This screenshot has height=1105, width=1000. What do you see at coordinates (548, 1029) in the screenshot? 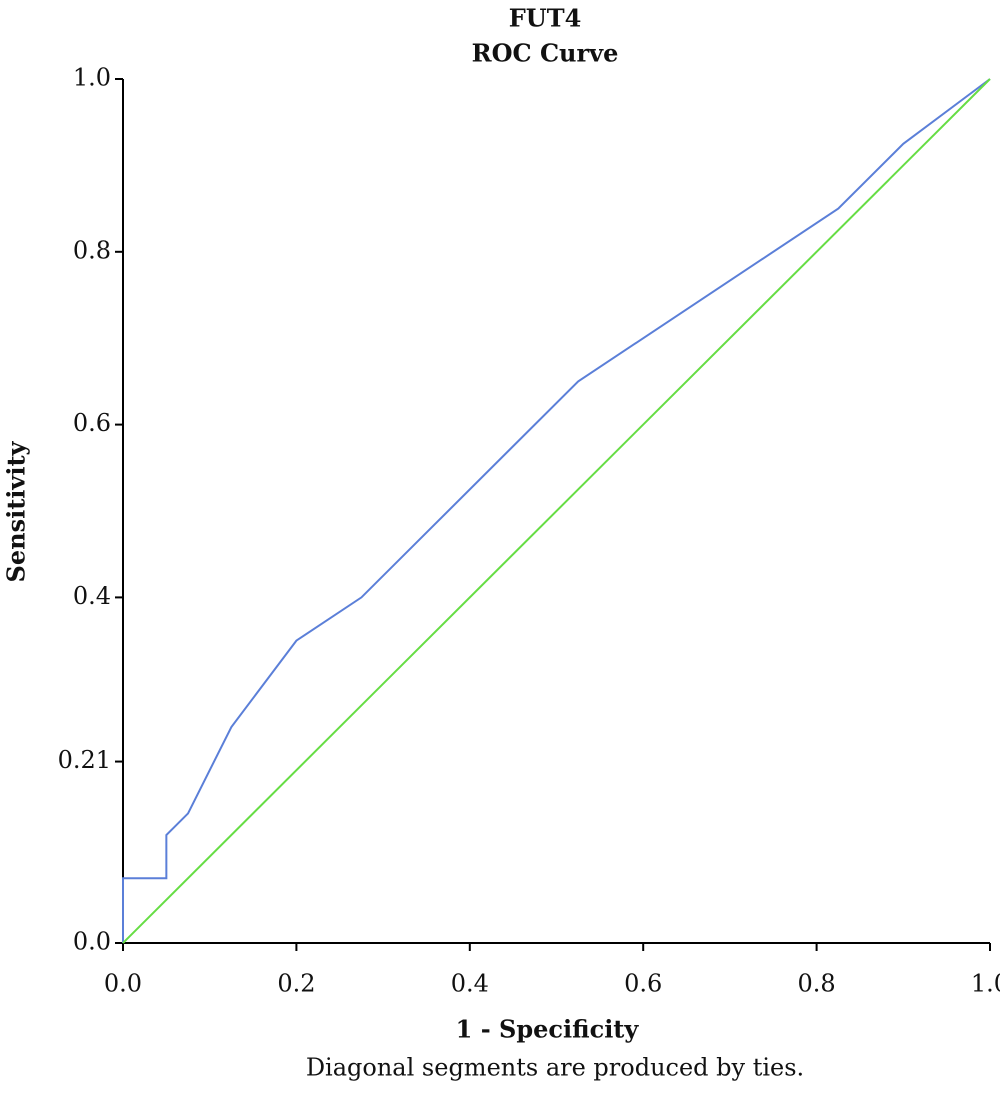
I see `x-axis-label: 1 - Specificity` at bounding box center [548, 1029].